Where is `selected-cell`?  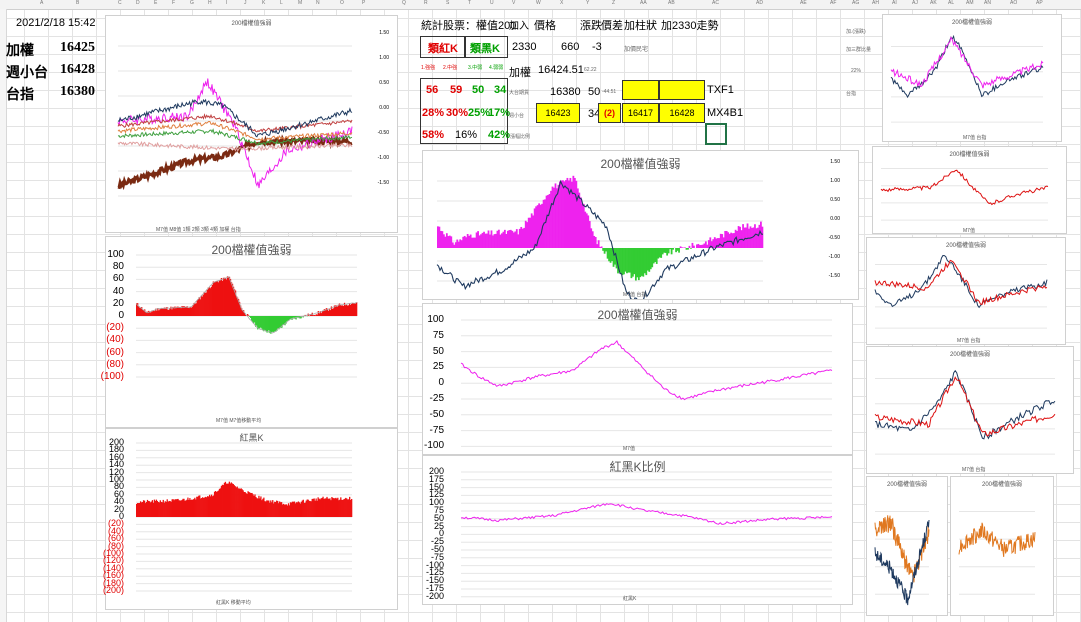
selected-cell is located at coordinates (716, 134).